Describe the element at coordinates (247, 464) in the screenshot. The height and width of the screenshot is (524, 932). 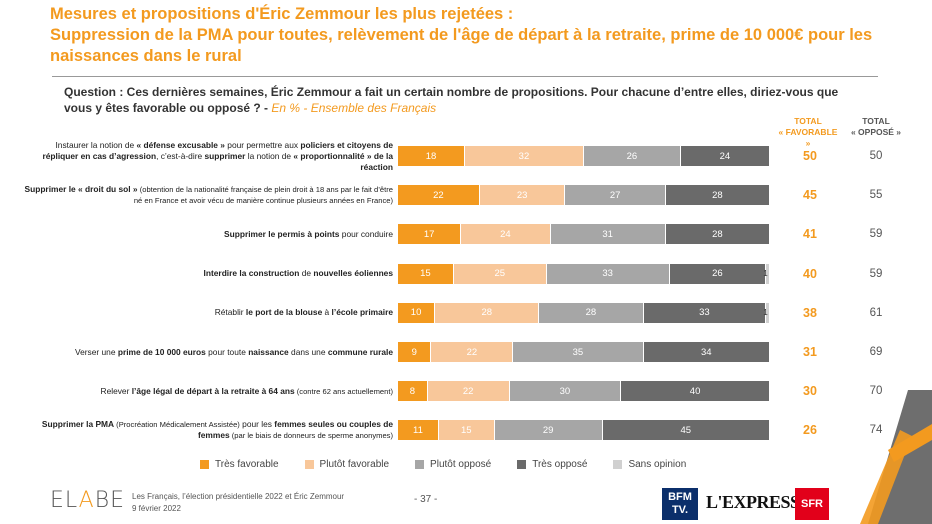
I see `legend-label: Très favorable` at that location.